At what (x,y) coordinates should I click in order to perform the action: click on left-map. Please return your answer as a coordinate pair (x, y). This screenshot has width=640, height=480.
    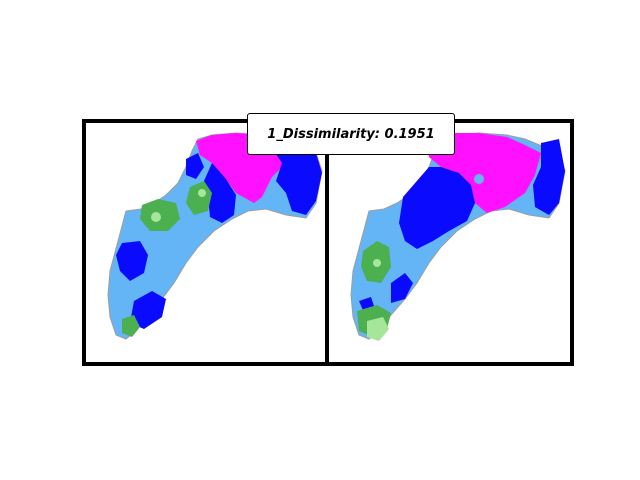
    Looking at the image, I should click on (215, 236).